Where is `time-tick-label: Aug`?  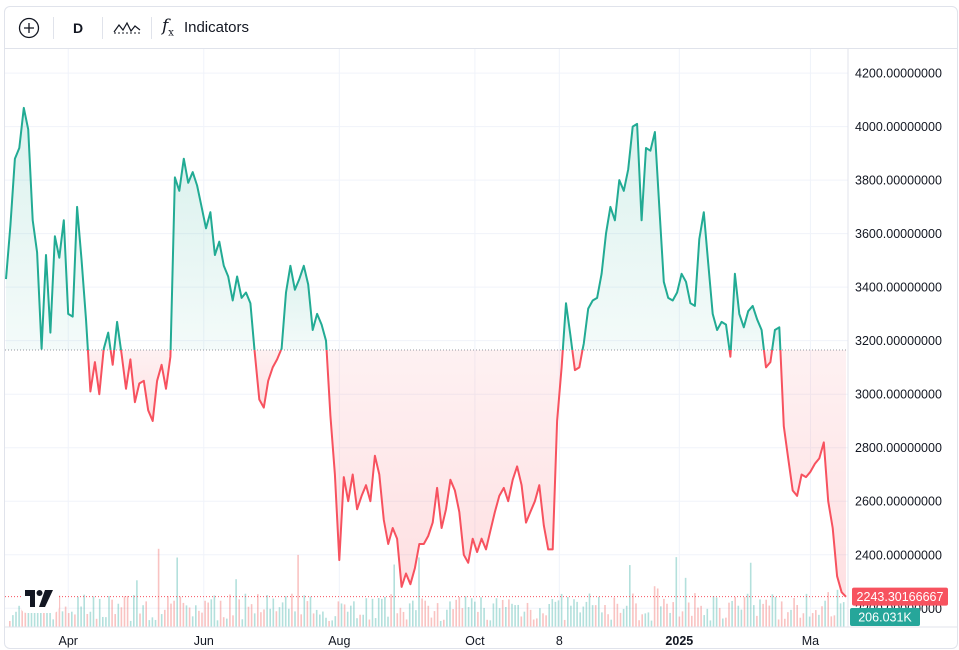 time-tick-label: Aug is located at coordinates (339, 641).